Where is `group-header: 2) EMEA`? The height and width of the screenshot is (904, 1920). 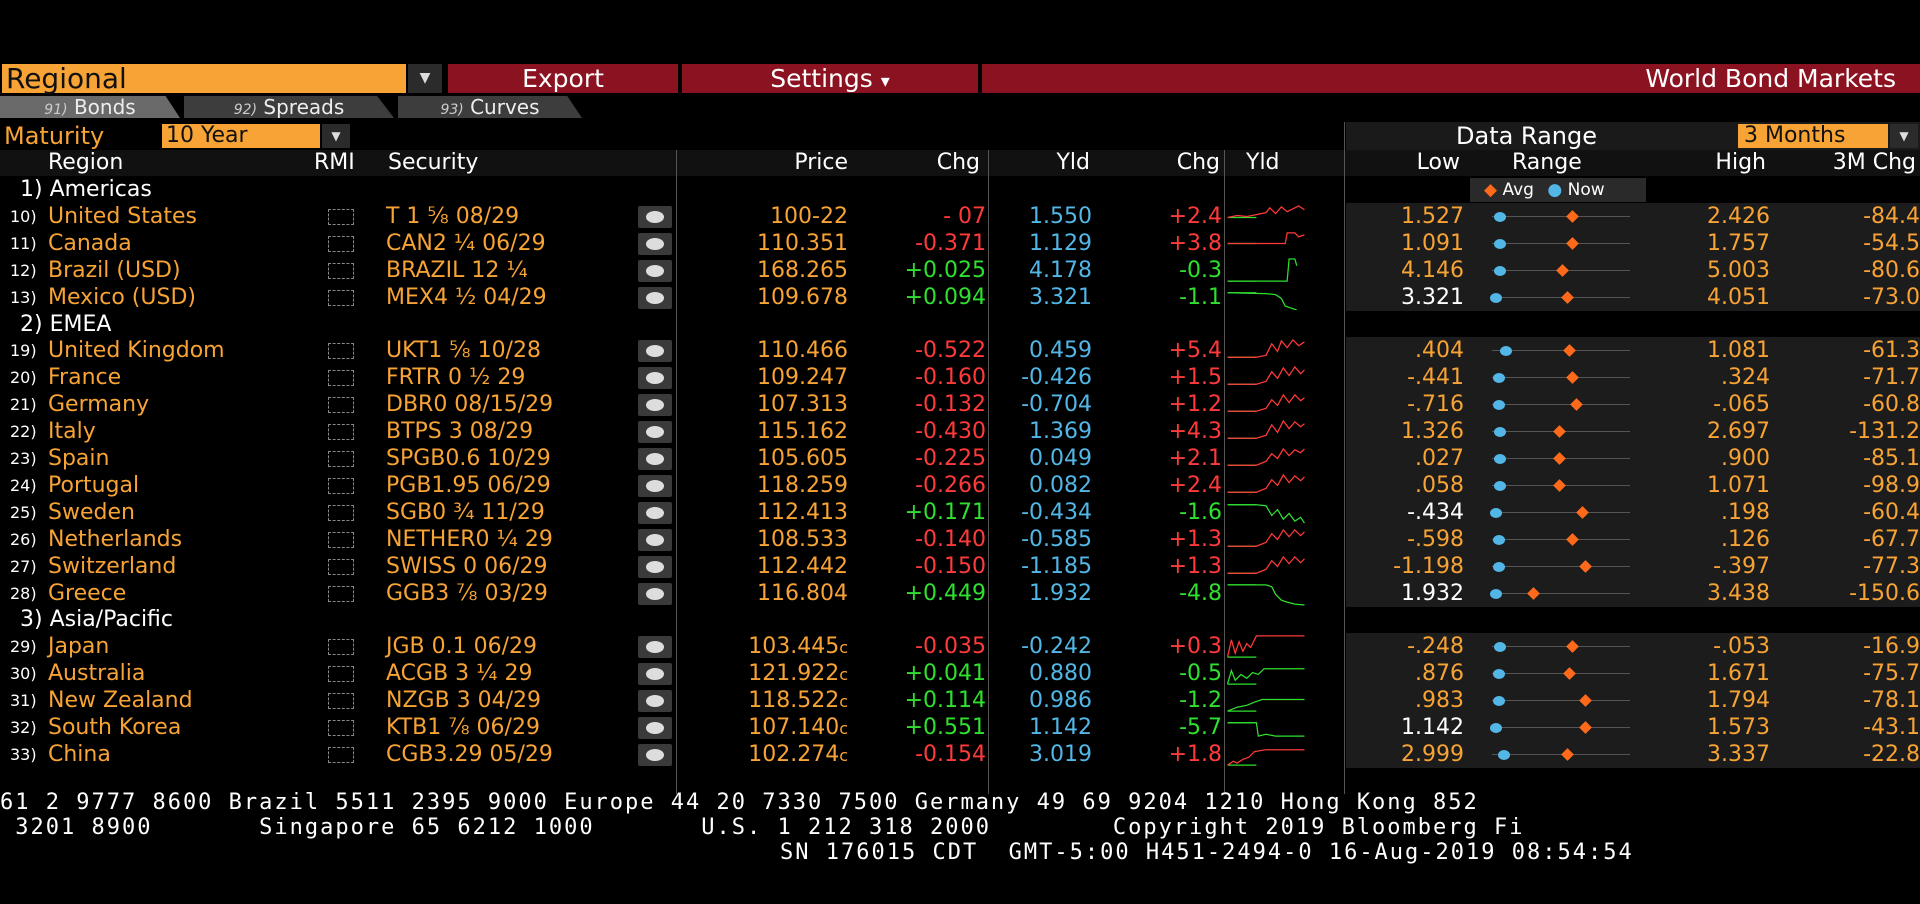
group-header: 2) EMEA is located at coordinates (960, 324).